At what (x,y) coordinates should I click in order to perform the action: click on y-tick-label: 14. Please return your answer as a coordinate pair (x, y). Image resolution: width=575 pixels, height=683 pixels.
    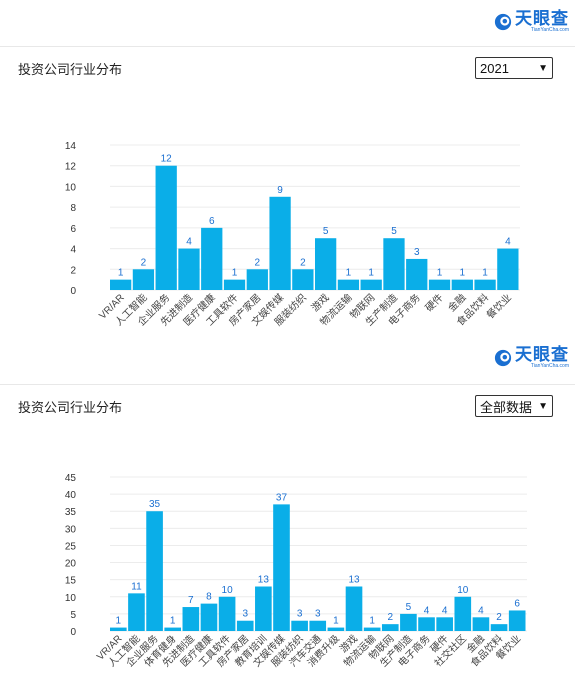
    Looking at the image, I should click on (71, 146).